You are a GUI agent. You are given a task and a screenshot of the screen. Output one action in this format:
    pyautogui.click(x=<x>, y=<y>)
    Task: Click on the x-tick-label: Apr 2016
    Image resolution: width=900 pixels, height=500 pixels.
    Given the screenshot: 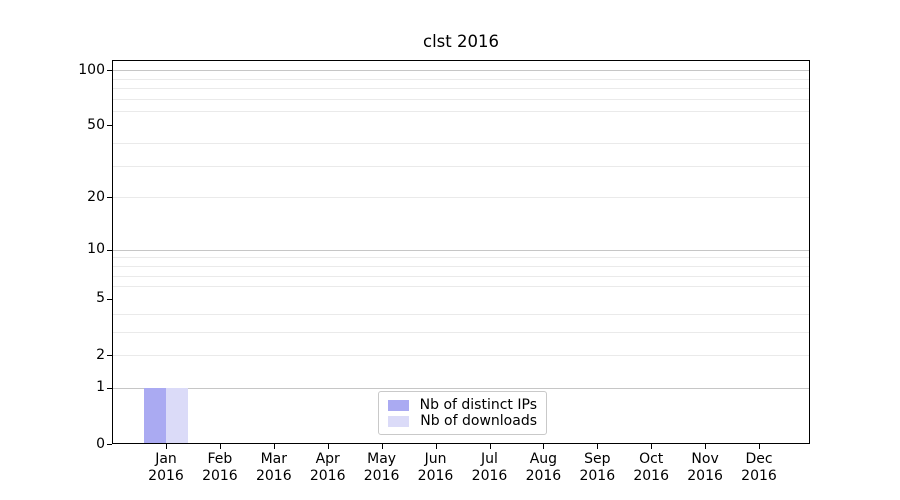 What is the action you would take?
    pyautogui.click(x=327, y=467)
    